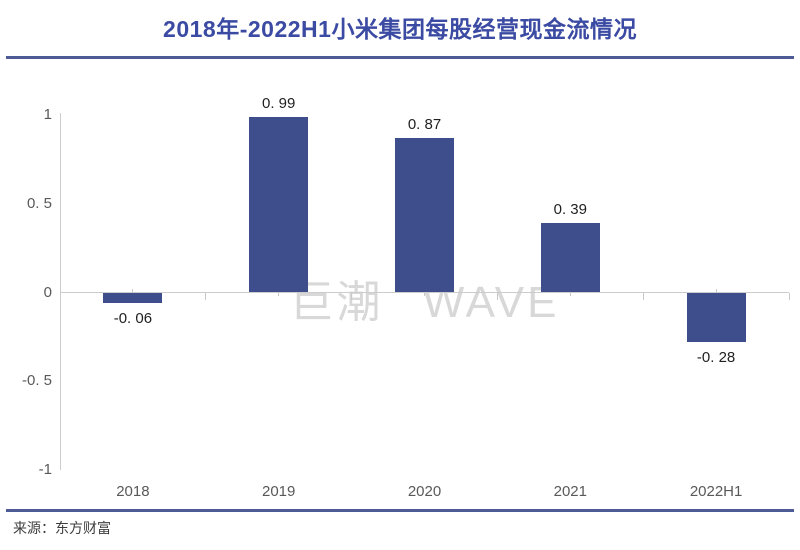  I want to click on value-label-2018: -0. 06, so click(133, 319).